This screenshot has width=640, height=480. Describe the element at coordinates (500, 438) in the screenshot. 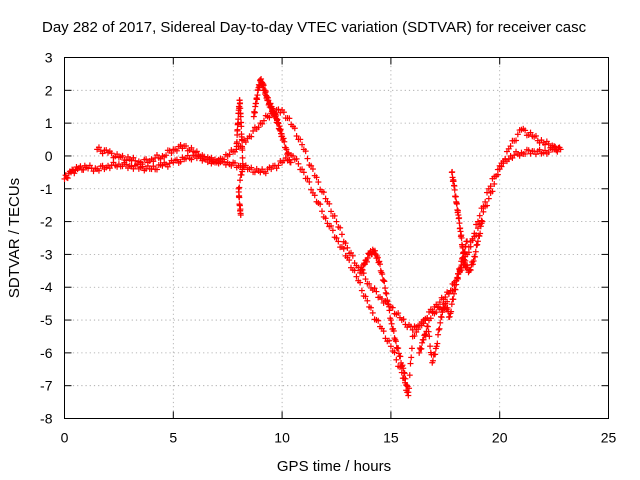

I see `x-tick-label: 20` at that location.